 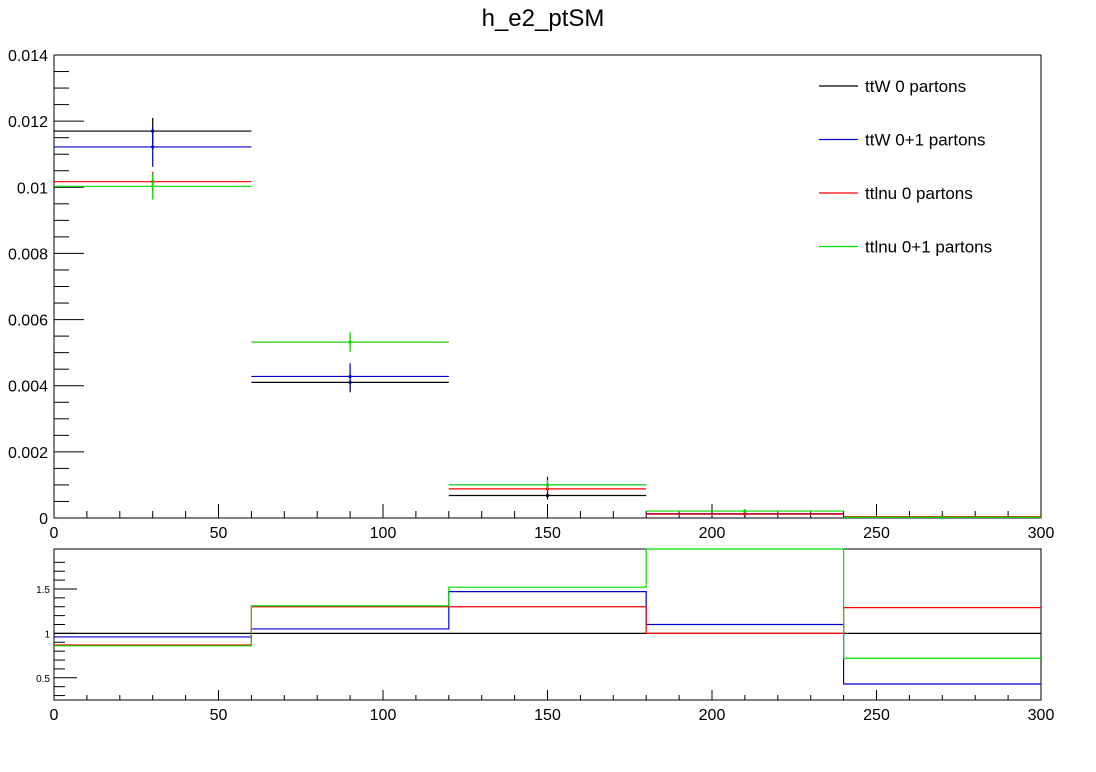 What do you see at coordinates (919, 193) in the screenshot?
I see `legend-entry: ttlnu 0 partons` at bounding box center [919, 193].